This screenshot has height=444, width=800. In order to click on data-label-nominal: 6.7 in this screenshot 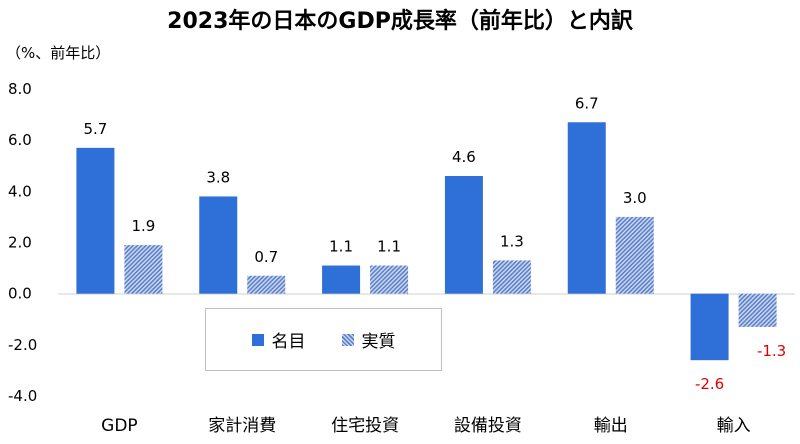, I will do `click(587, 103)`.